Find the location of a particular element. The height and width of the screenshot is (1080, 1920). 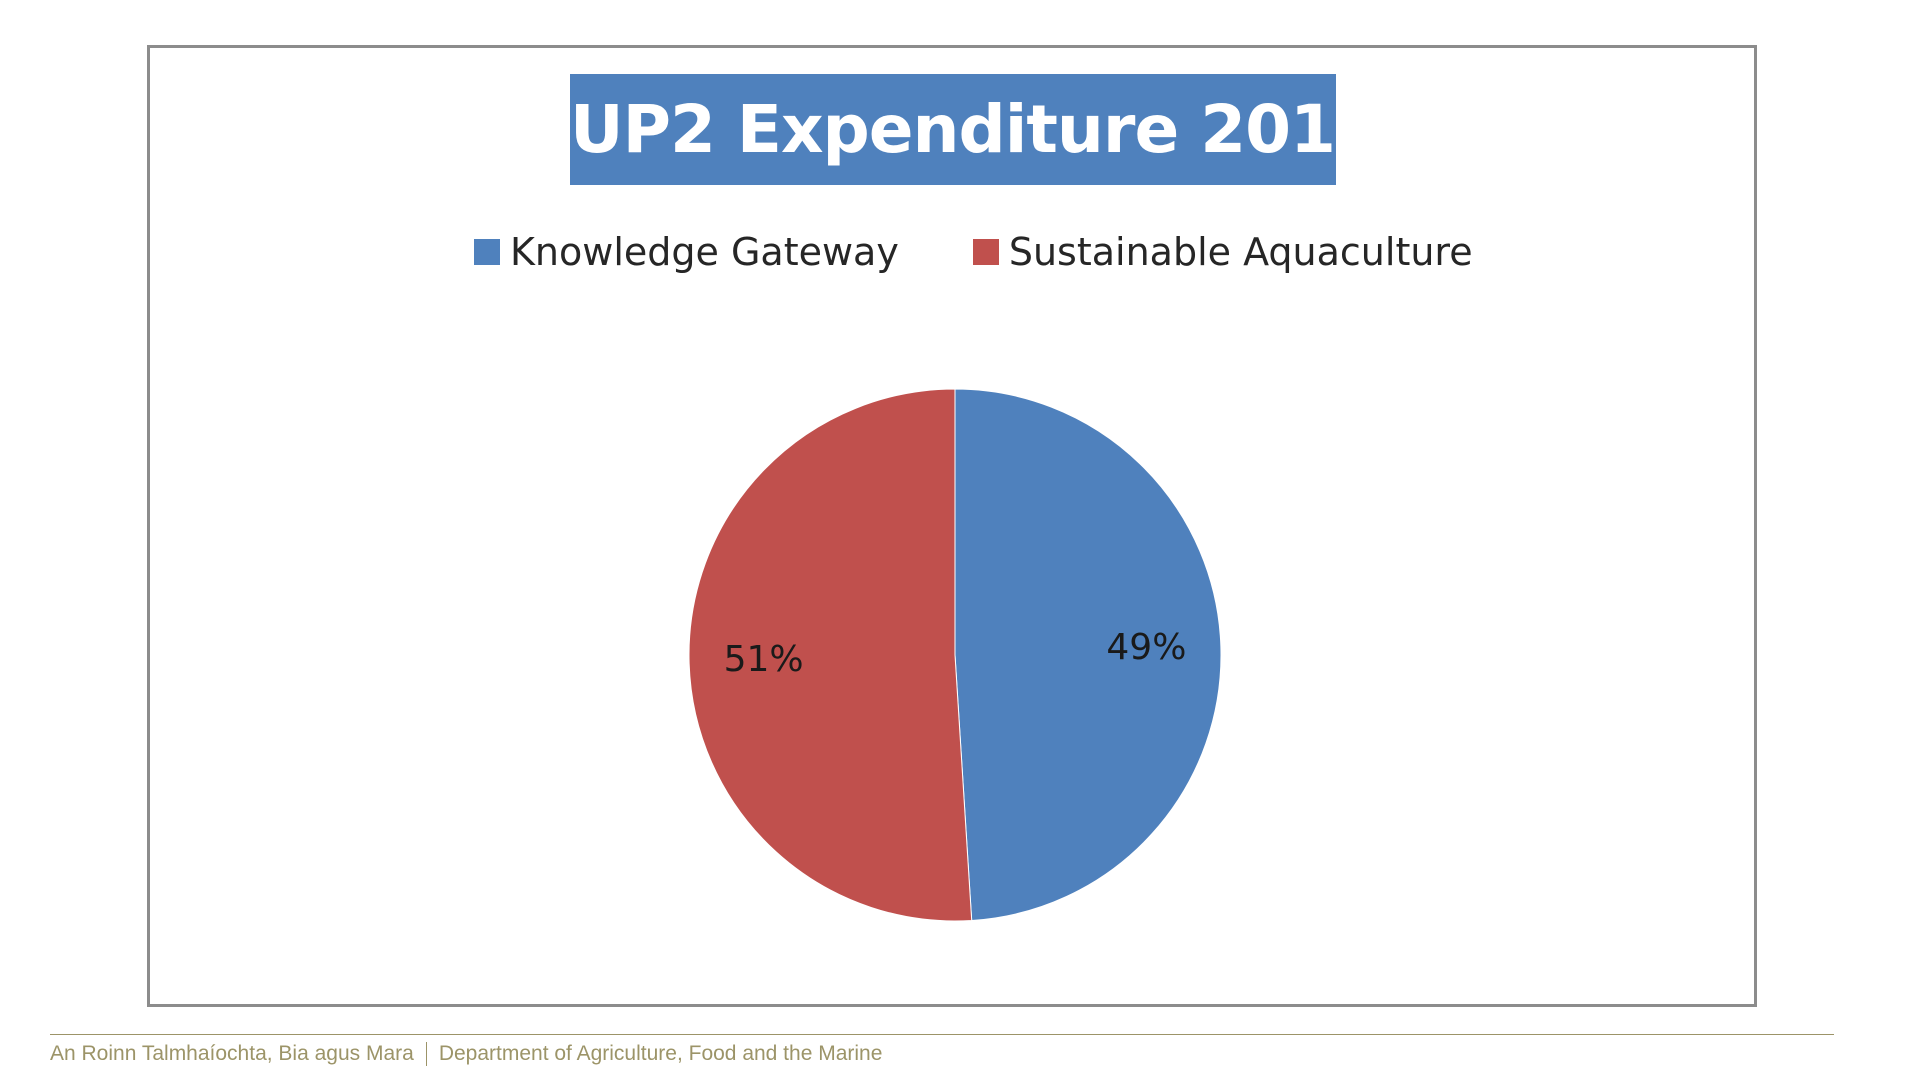

pie-slice-knowledge-gateway is located at coordinates (1088, 655).